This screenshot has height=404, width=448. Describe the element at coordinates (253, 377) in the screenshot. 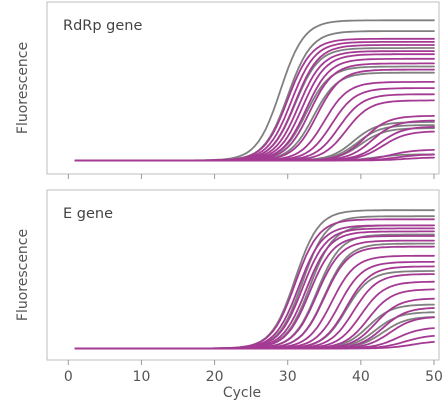

I see `x-tick-labels: 0 10 20 30 40 50` at that location.